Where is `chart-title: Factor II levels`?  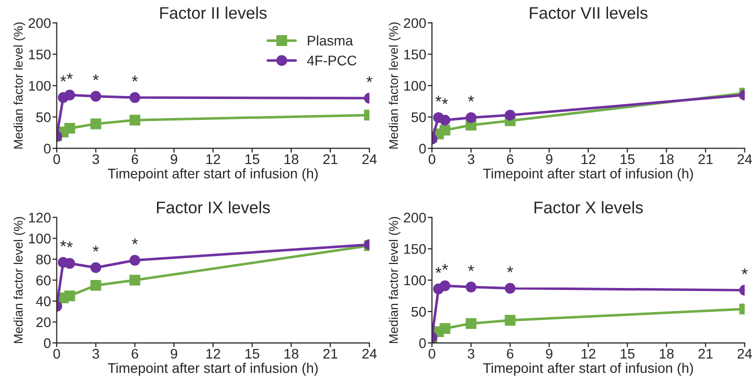
chart-title: Factor II levels is located at coordinates (213, 12).